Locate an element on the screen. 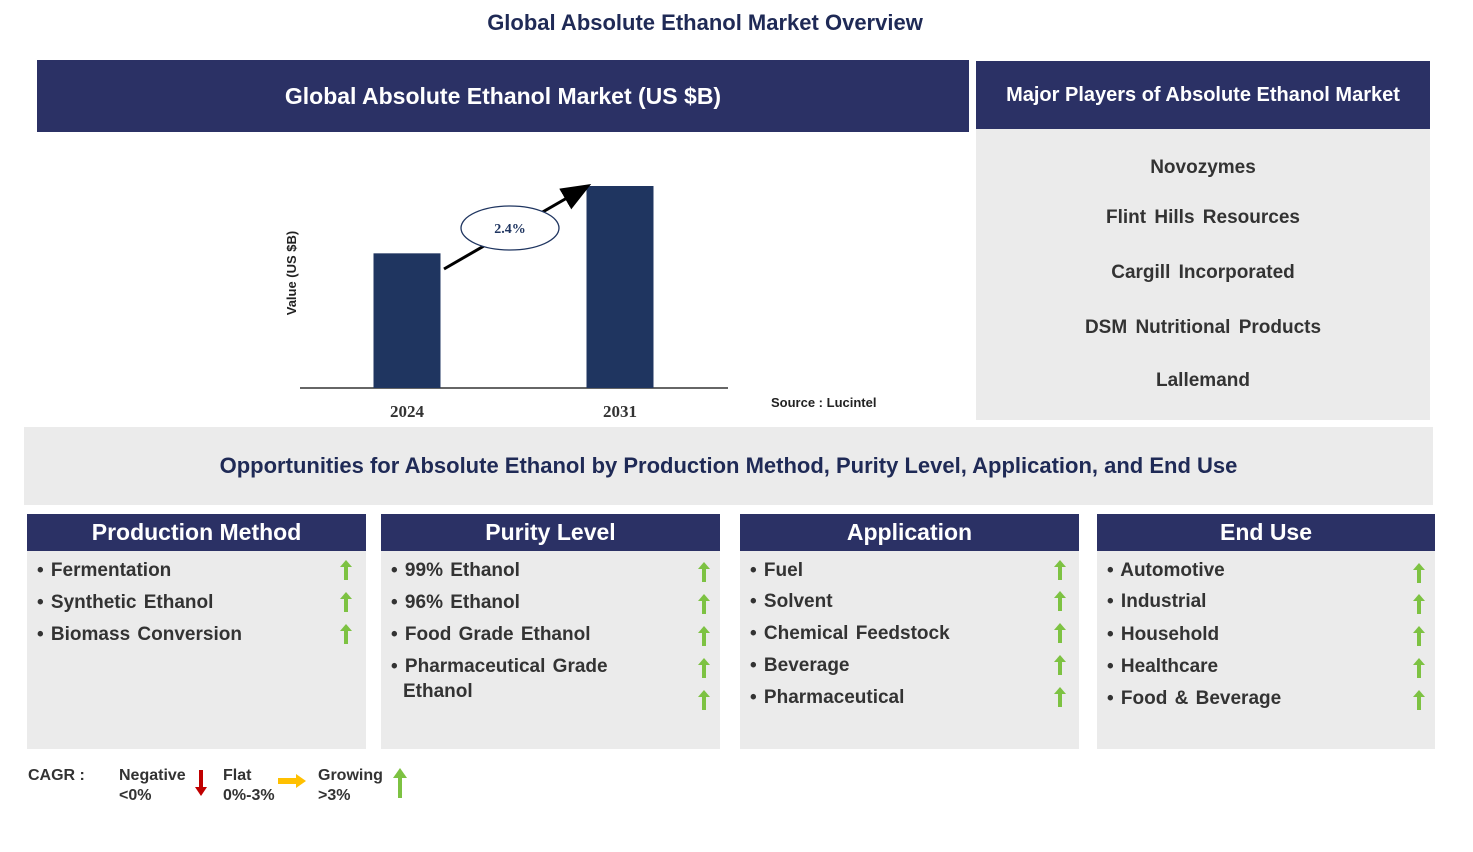  segment-item-continuation: Ethanol is located at coordinates (438, 691).